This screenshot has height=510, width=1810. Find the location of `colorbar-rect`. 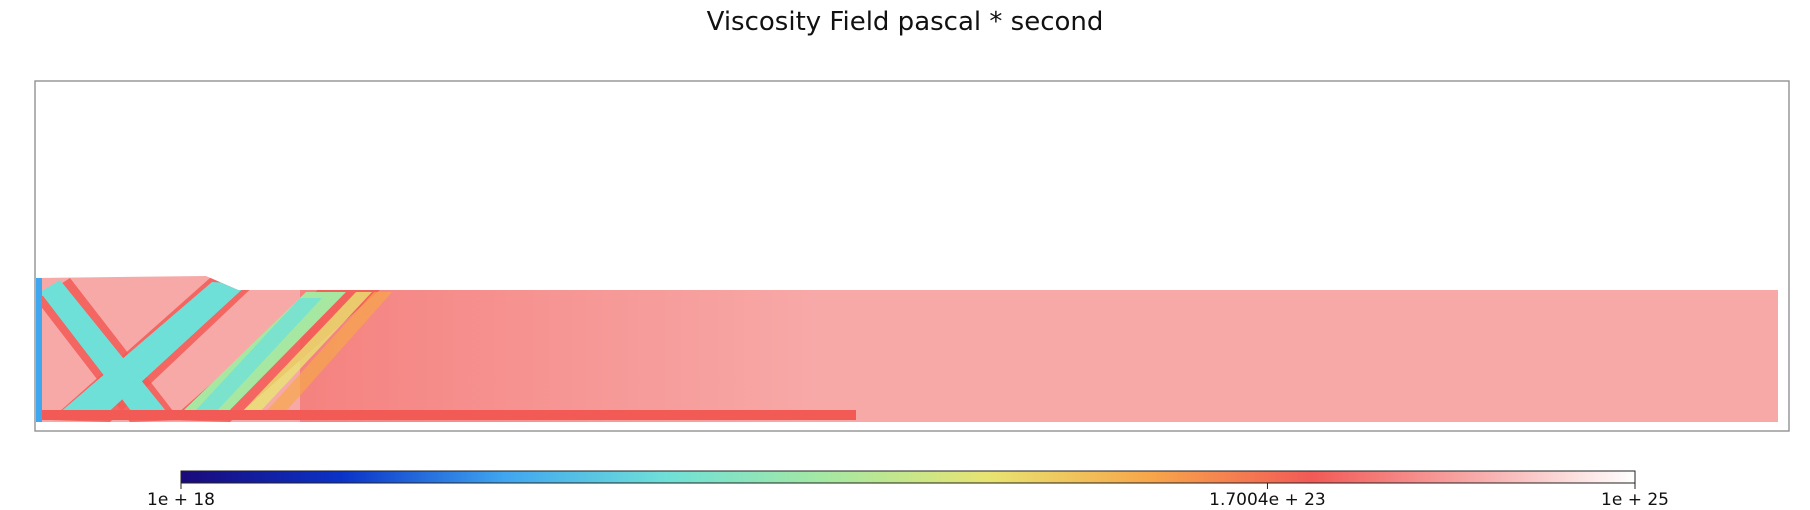

colorbar-rect is located at coordinates (908, 477).